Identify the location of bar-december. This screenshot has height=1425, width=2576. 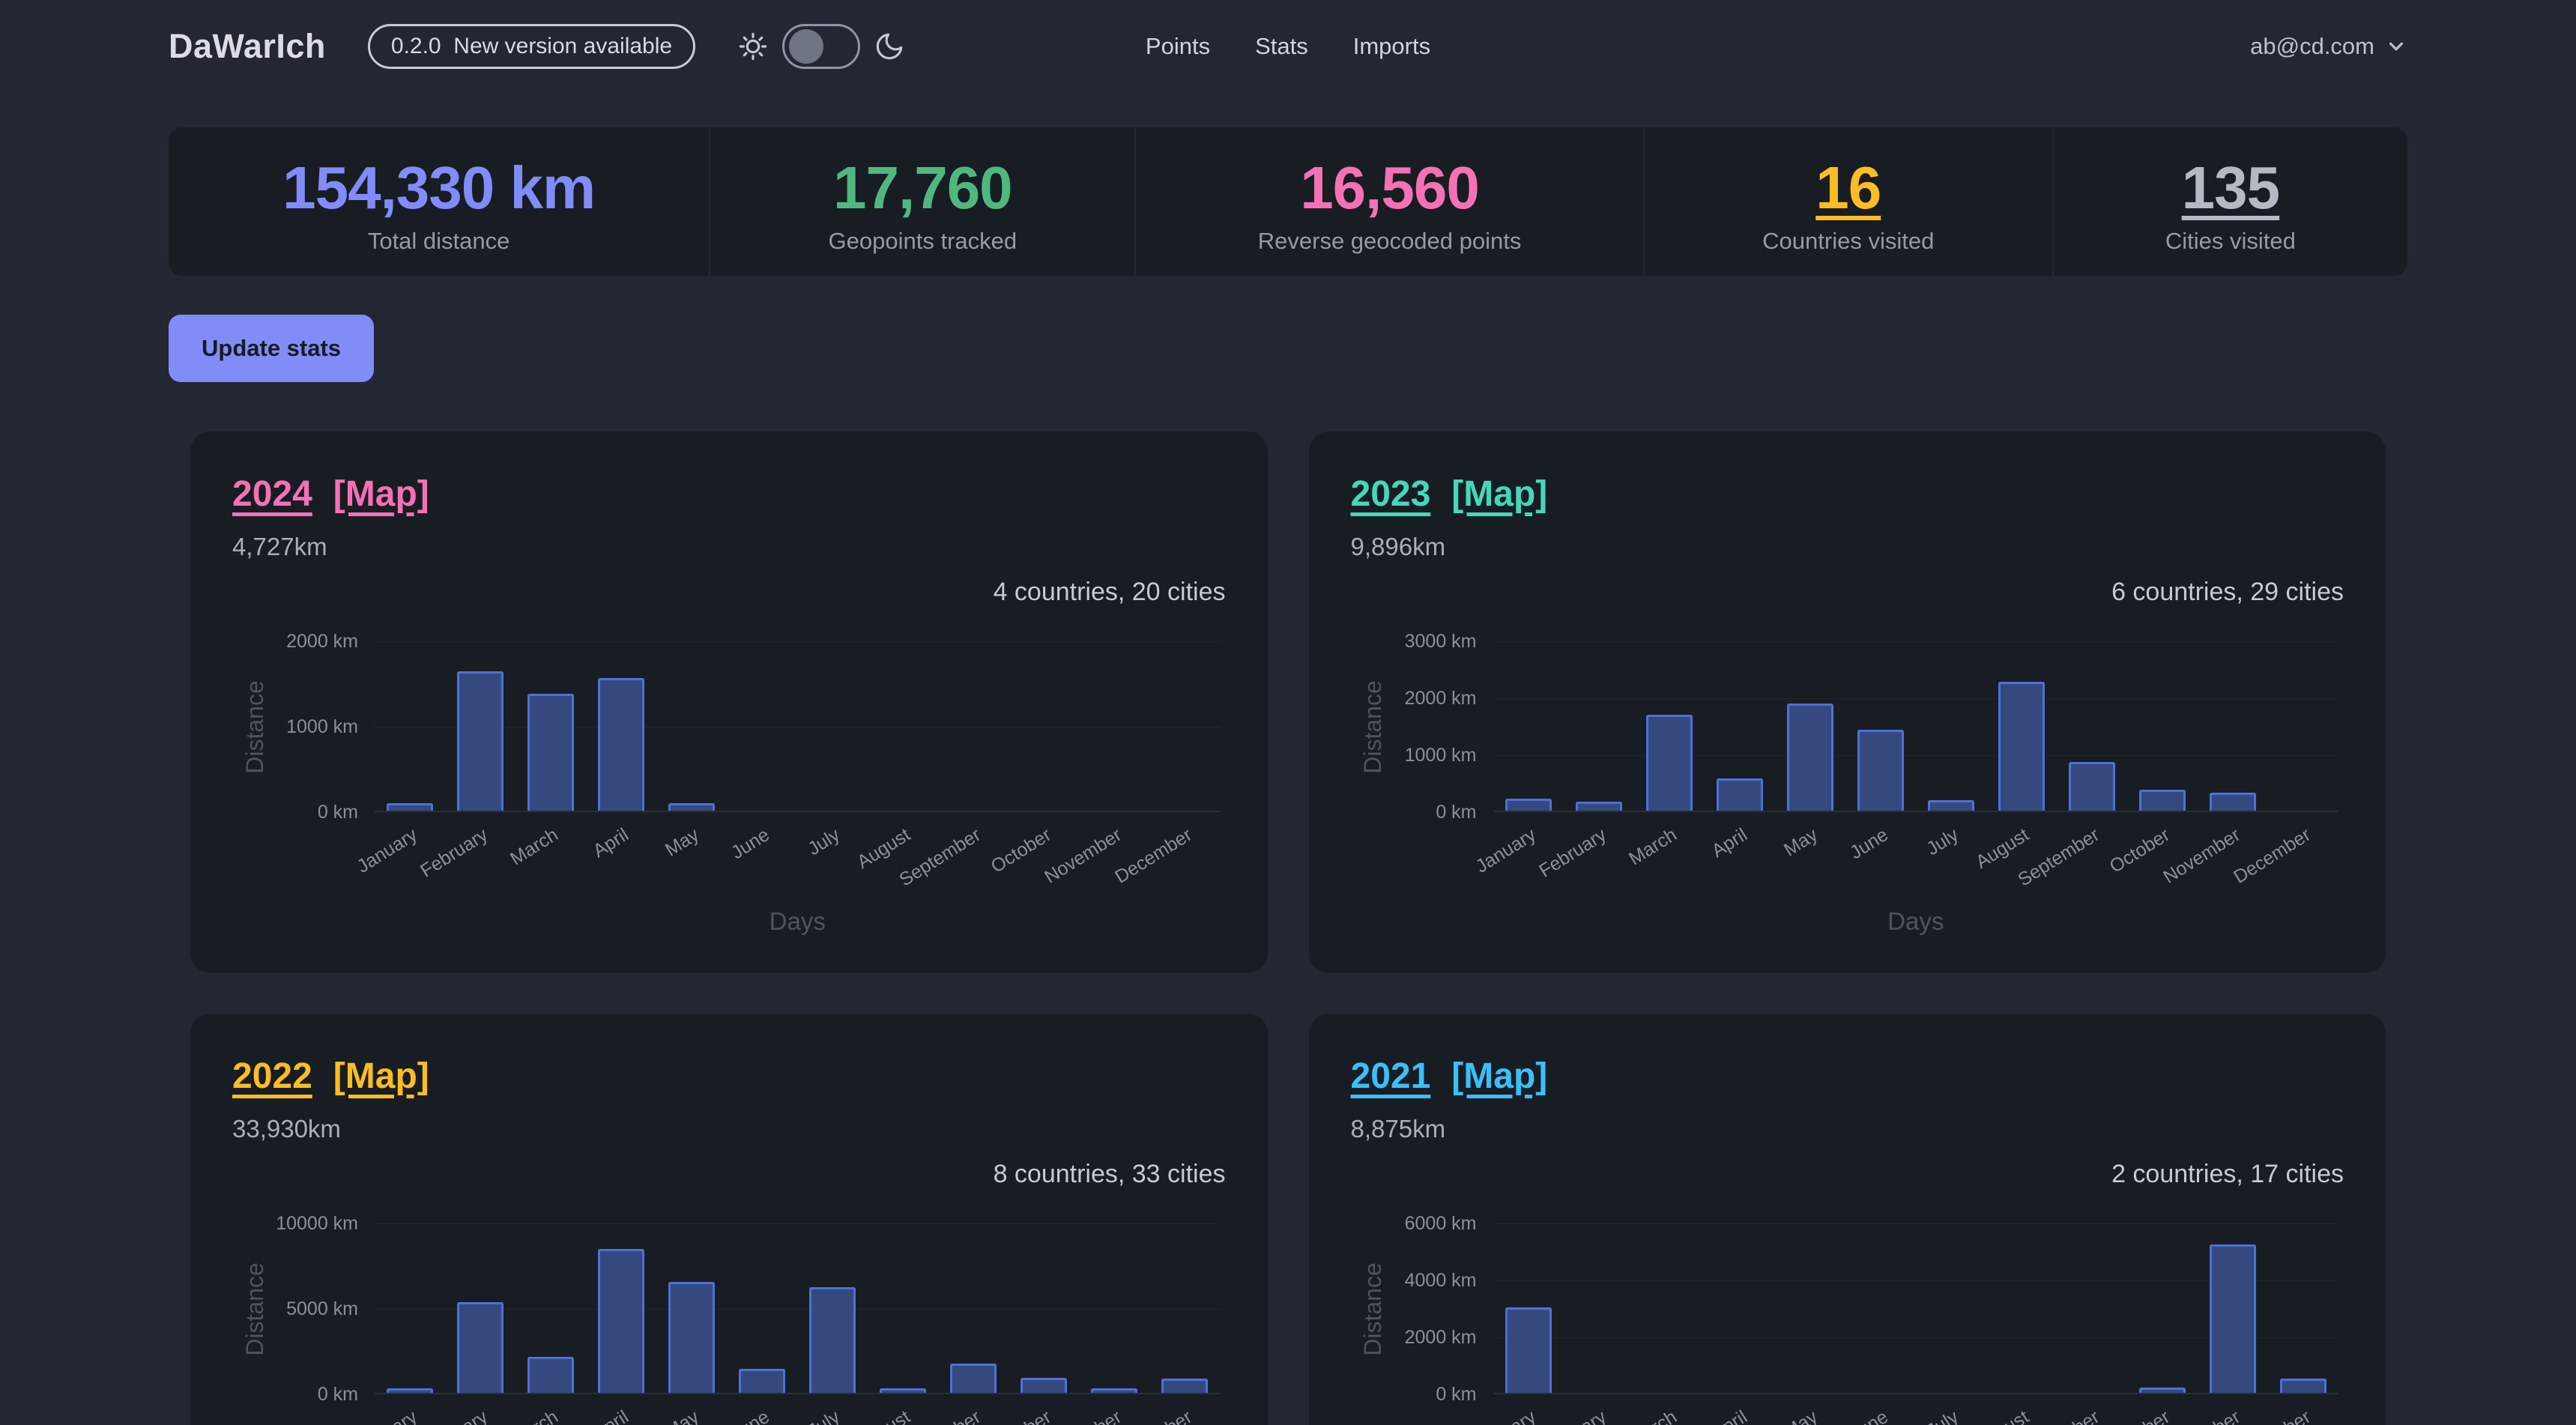
(1185, 1386).